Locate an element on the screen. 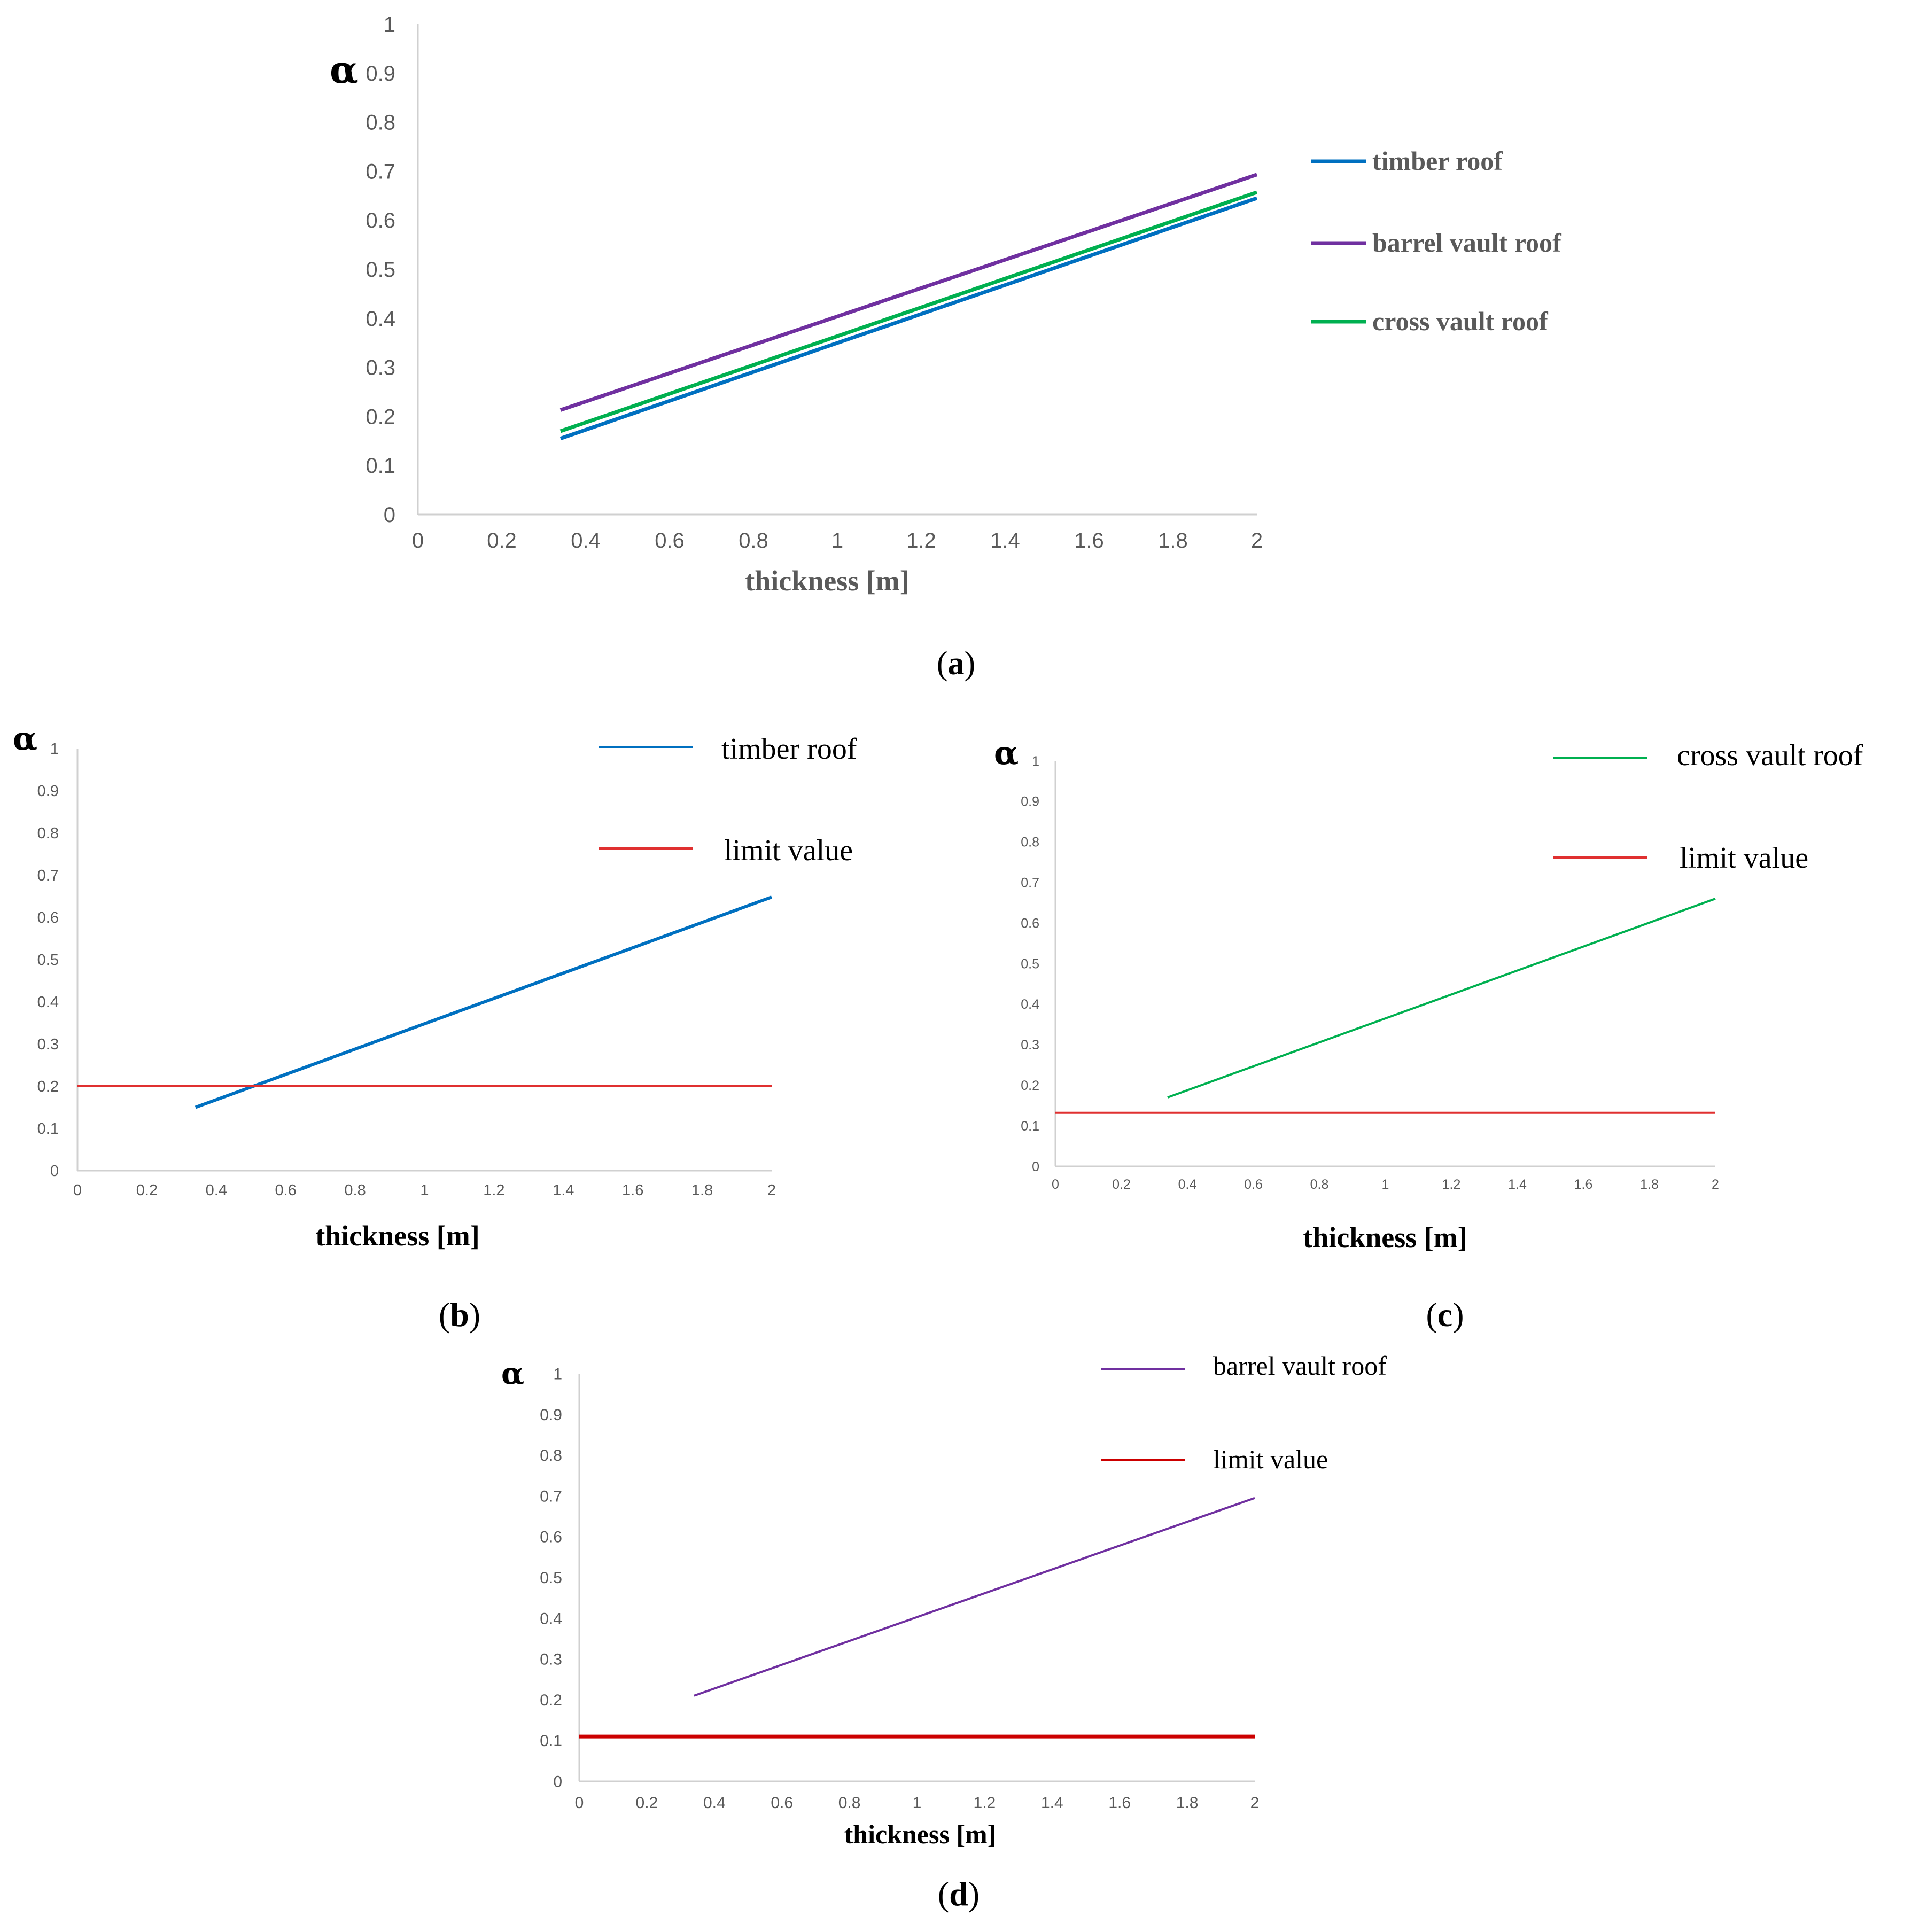 The height and width of the screenshot is (1932, 1912). panel-caption: (b) is located at coordinates (459, 1315).